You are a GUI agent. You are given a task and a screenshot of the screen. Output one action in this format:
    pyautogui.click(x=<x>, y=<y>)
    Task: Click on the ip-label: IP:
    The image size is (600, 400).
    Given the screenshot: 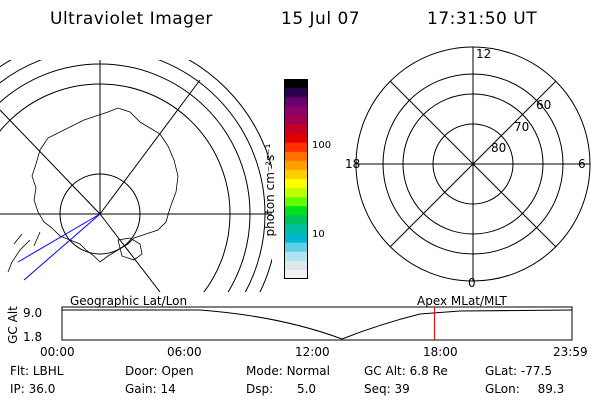 What is the action you would take?
    pyautogui.click(x=17, y=389)
    